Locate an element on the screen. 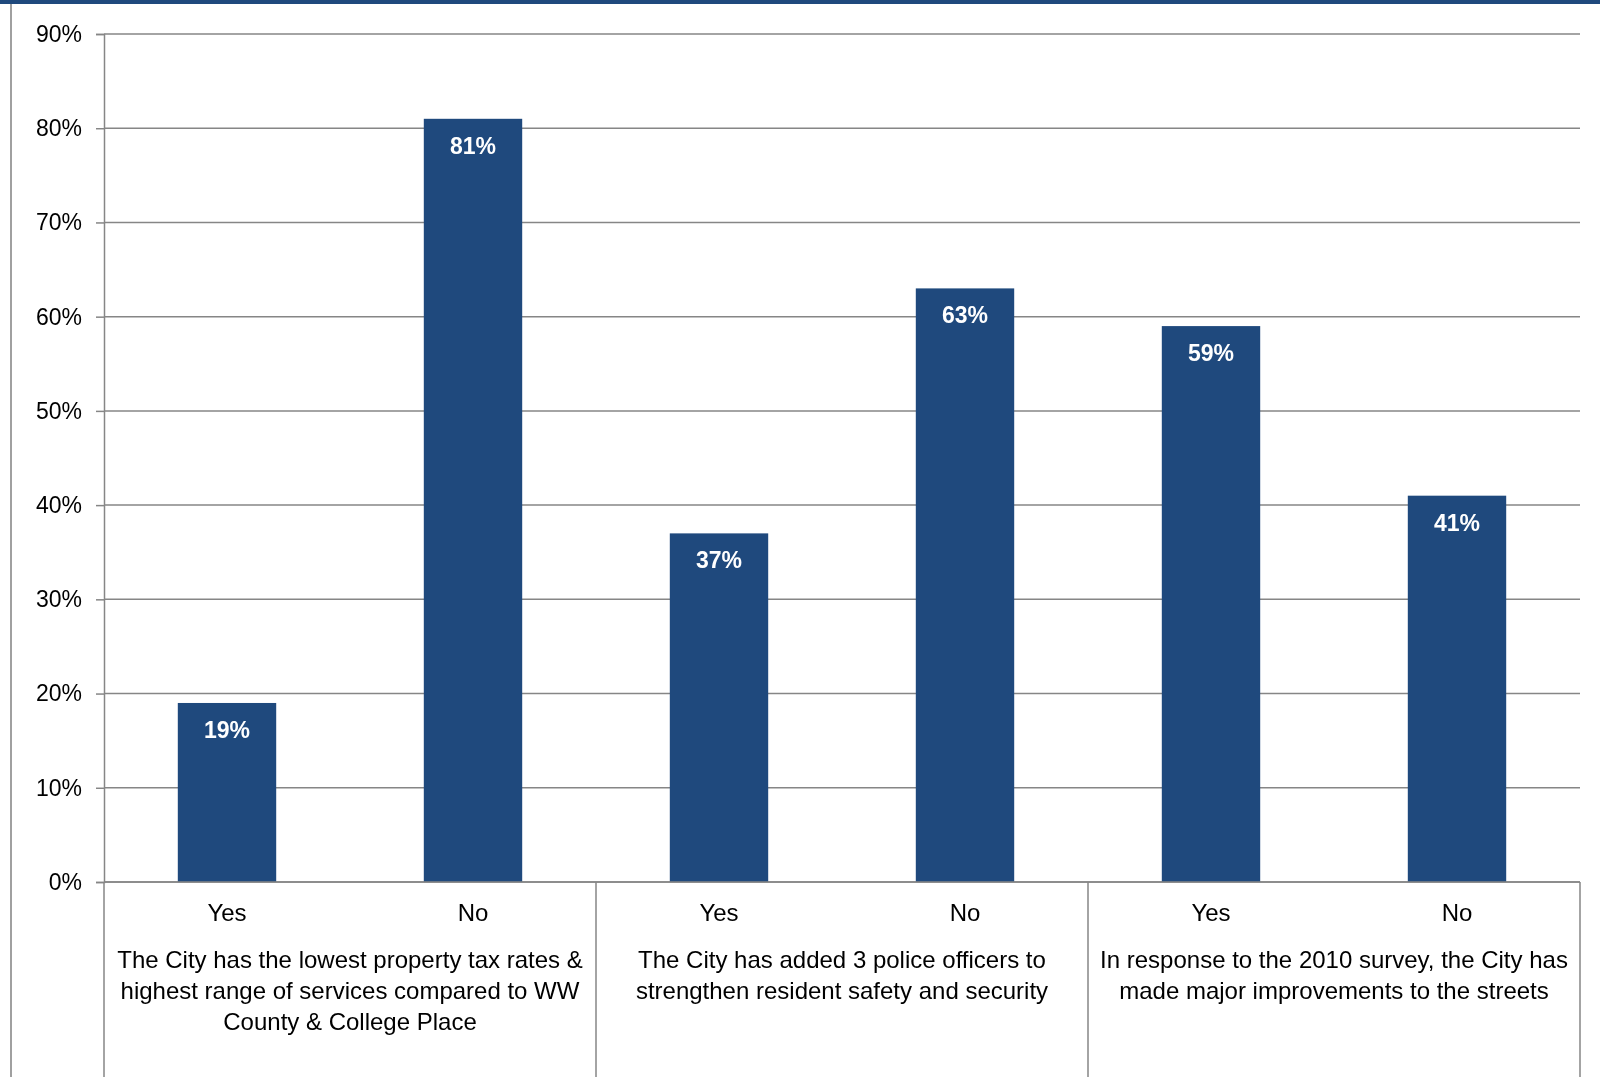 This screenshot has width=1600, height=1077. data-label: 81% is located at coordinates (473, 145).